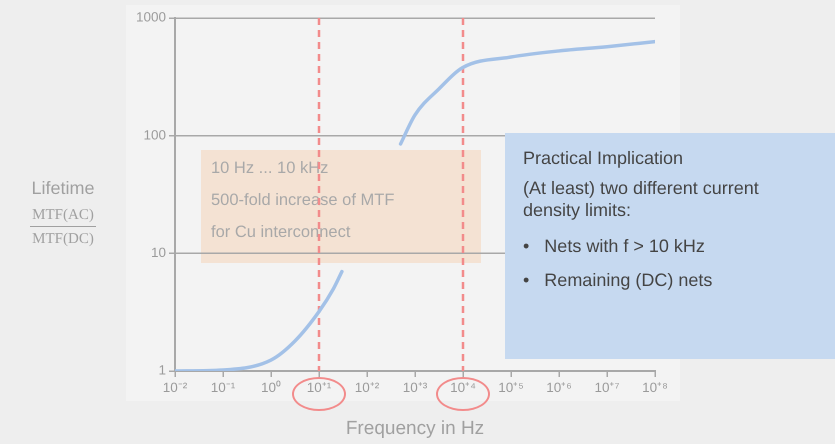 The height and width of the screenshot is (444, 835). I want to click on y-tick-label: 10, so click(158, 252).